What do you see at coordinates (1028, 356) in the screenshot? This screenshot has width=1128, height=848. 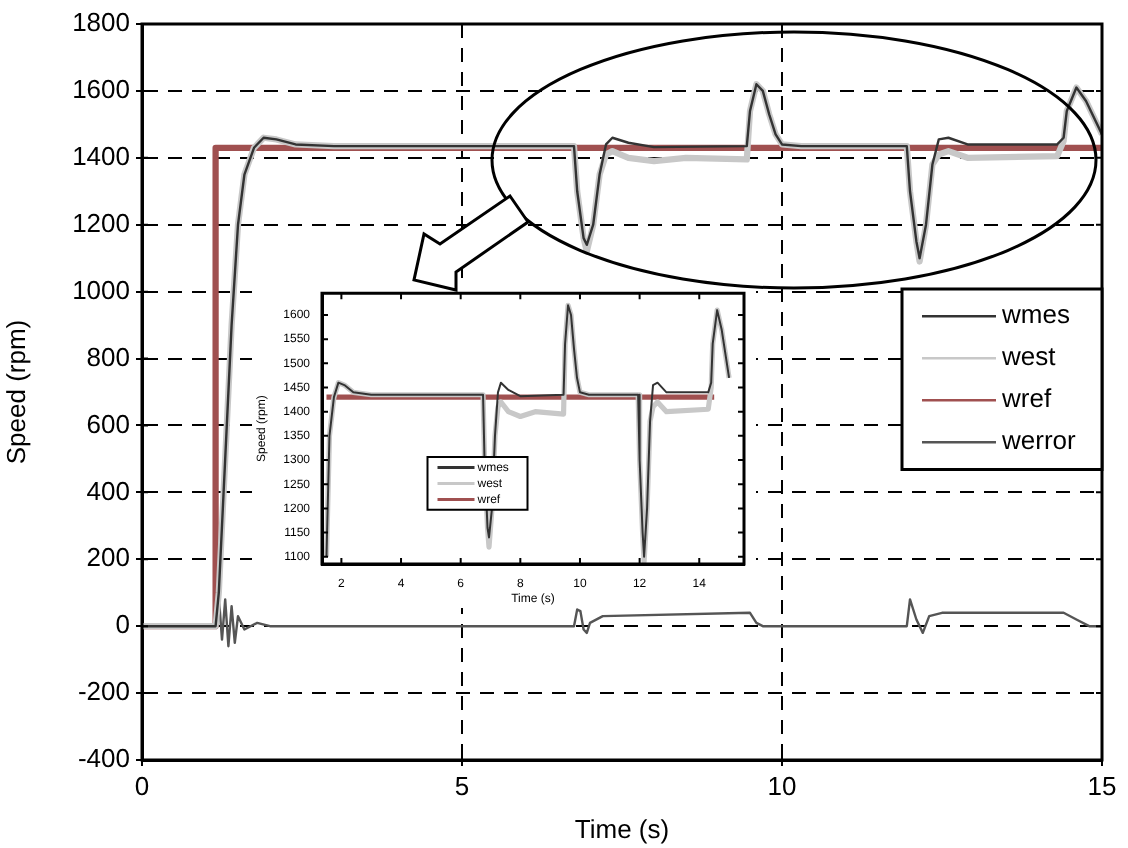 I see `legend-label: west` at bounding box center [1028, 356].